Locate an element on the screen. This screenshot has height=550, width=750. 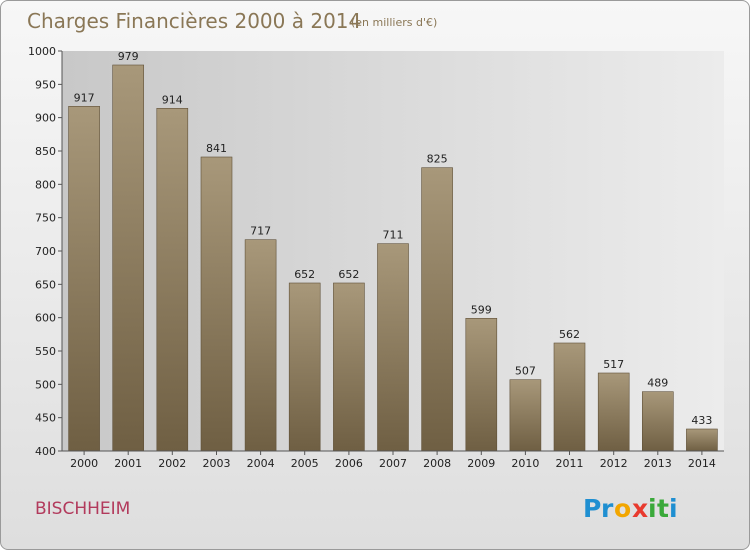
x-tick-label: 2004 is located at coordinates (261, 463).